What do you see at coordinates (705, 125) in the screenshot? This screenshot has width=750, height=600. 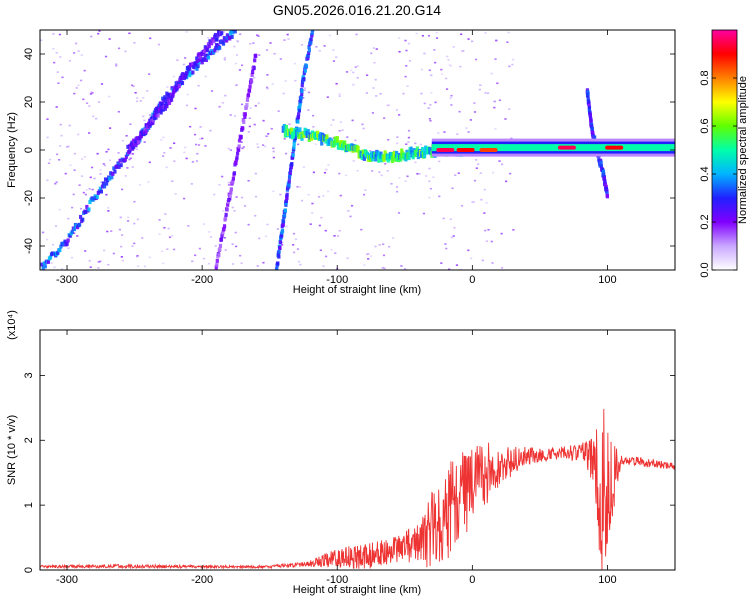 I see `colorbar-tick-label: 0.6` at bounding box center [705, 125].